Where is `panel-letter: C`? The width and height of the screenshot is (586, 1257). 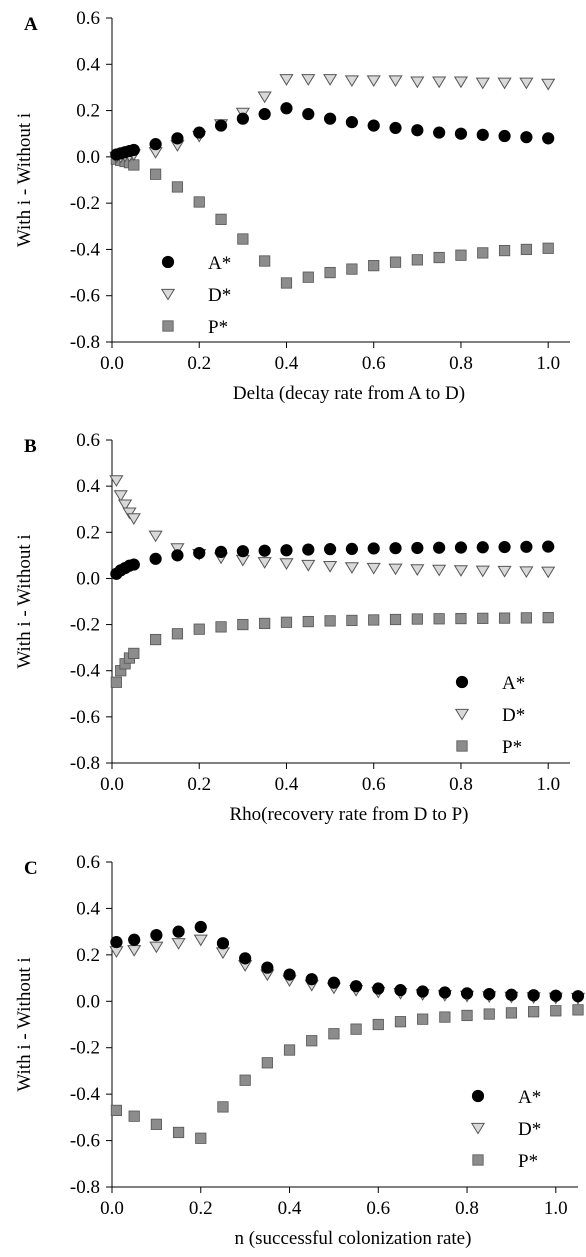
panel-letter: C is located at coordinates (31, 868).